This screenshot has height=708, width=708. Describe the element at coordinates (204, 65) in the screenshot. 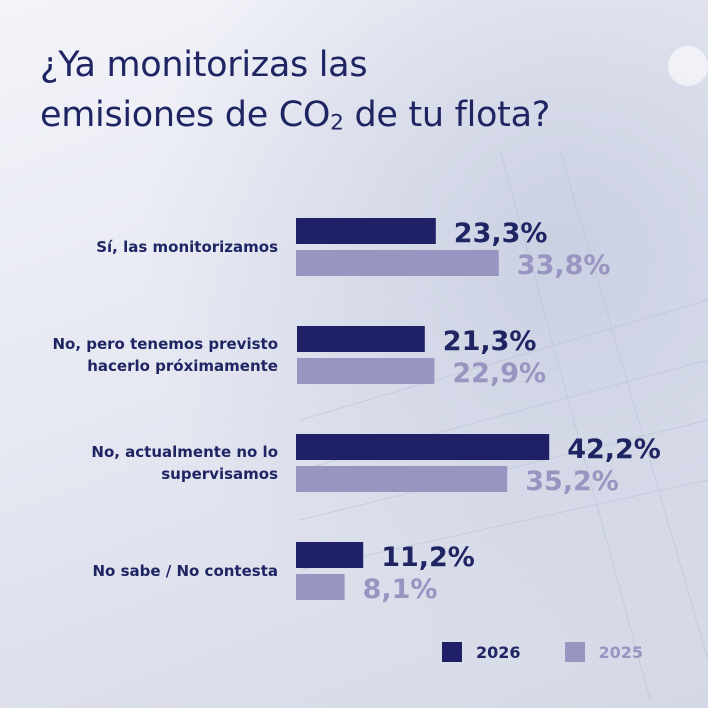

I see `title-line-1: ¿Ya monitorizas las` at that location.